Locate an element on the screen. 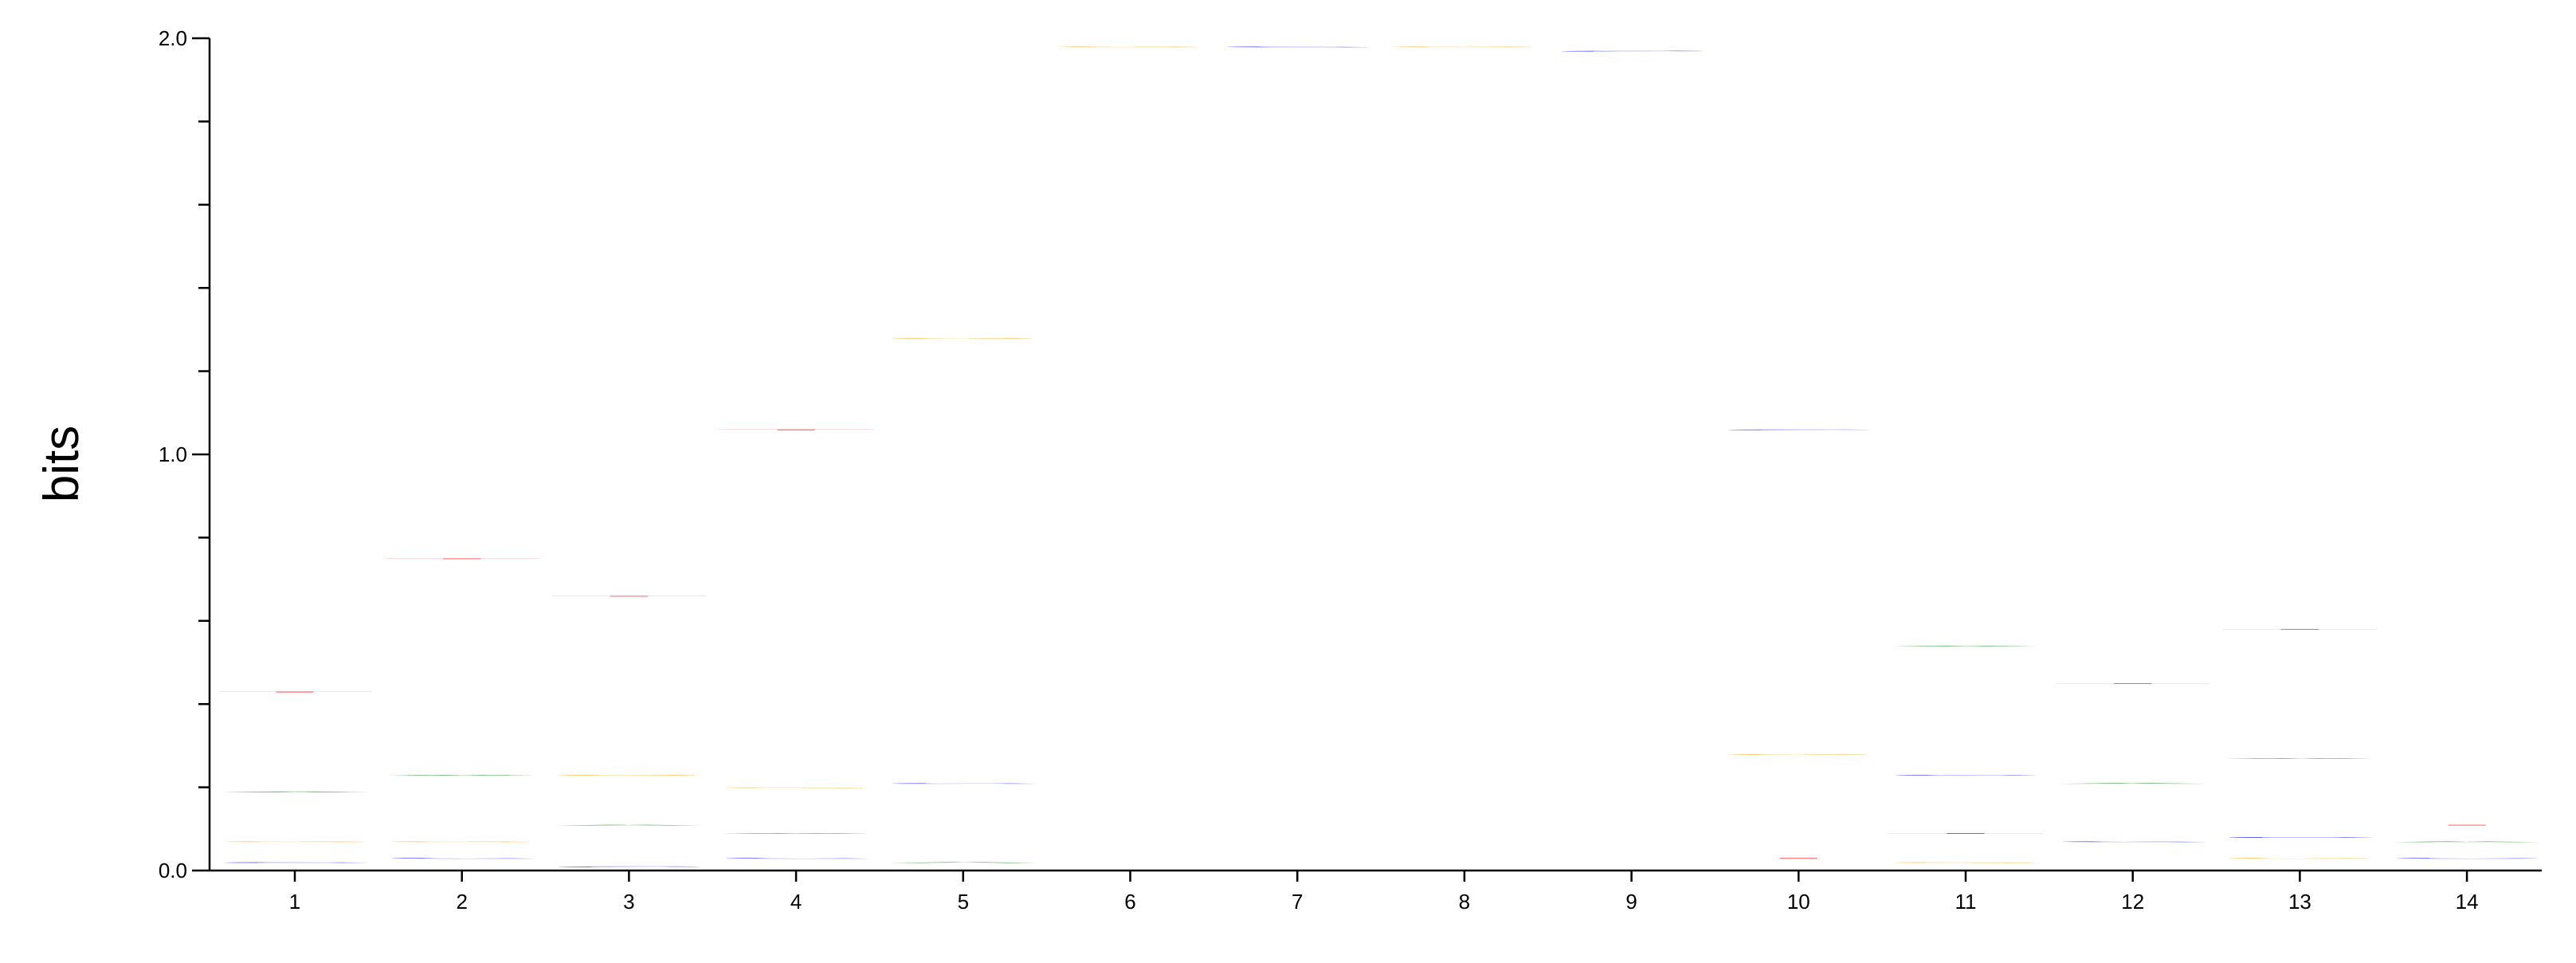 Image resolution: width=2576 pixels, height=963 pixels. x-tick-label: 6 is located at coordinates (1129, 902).